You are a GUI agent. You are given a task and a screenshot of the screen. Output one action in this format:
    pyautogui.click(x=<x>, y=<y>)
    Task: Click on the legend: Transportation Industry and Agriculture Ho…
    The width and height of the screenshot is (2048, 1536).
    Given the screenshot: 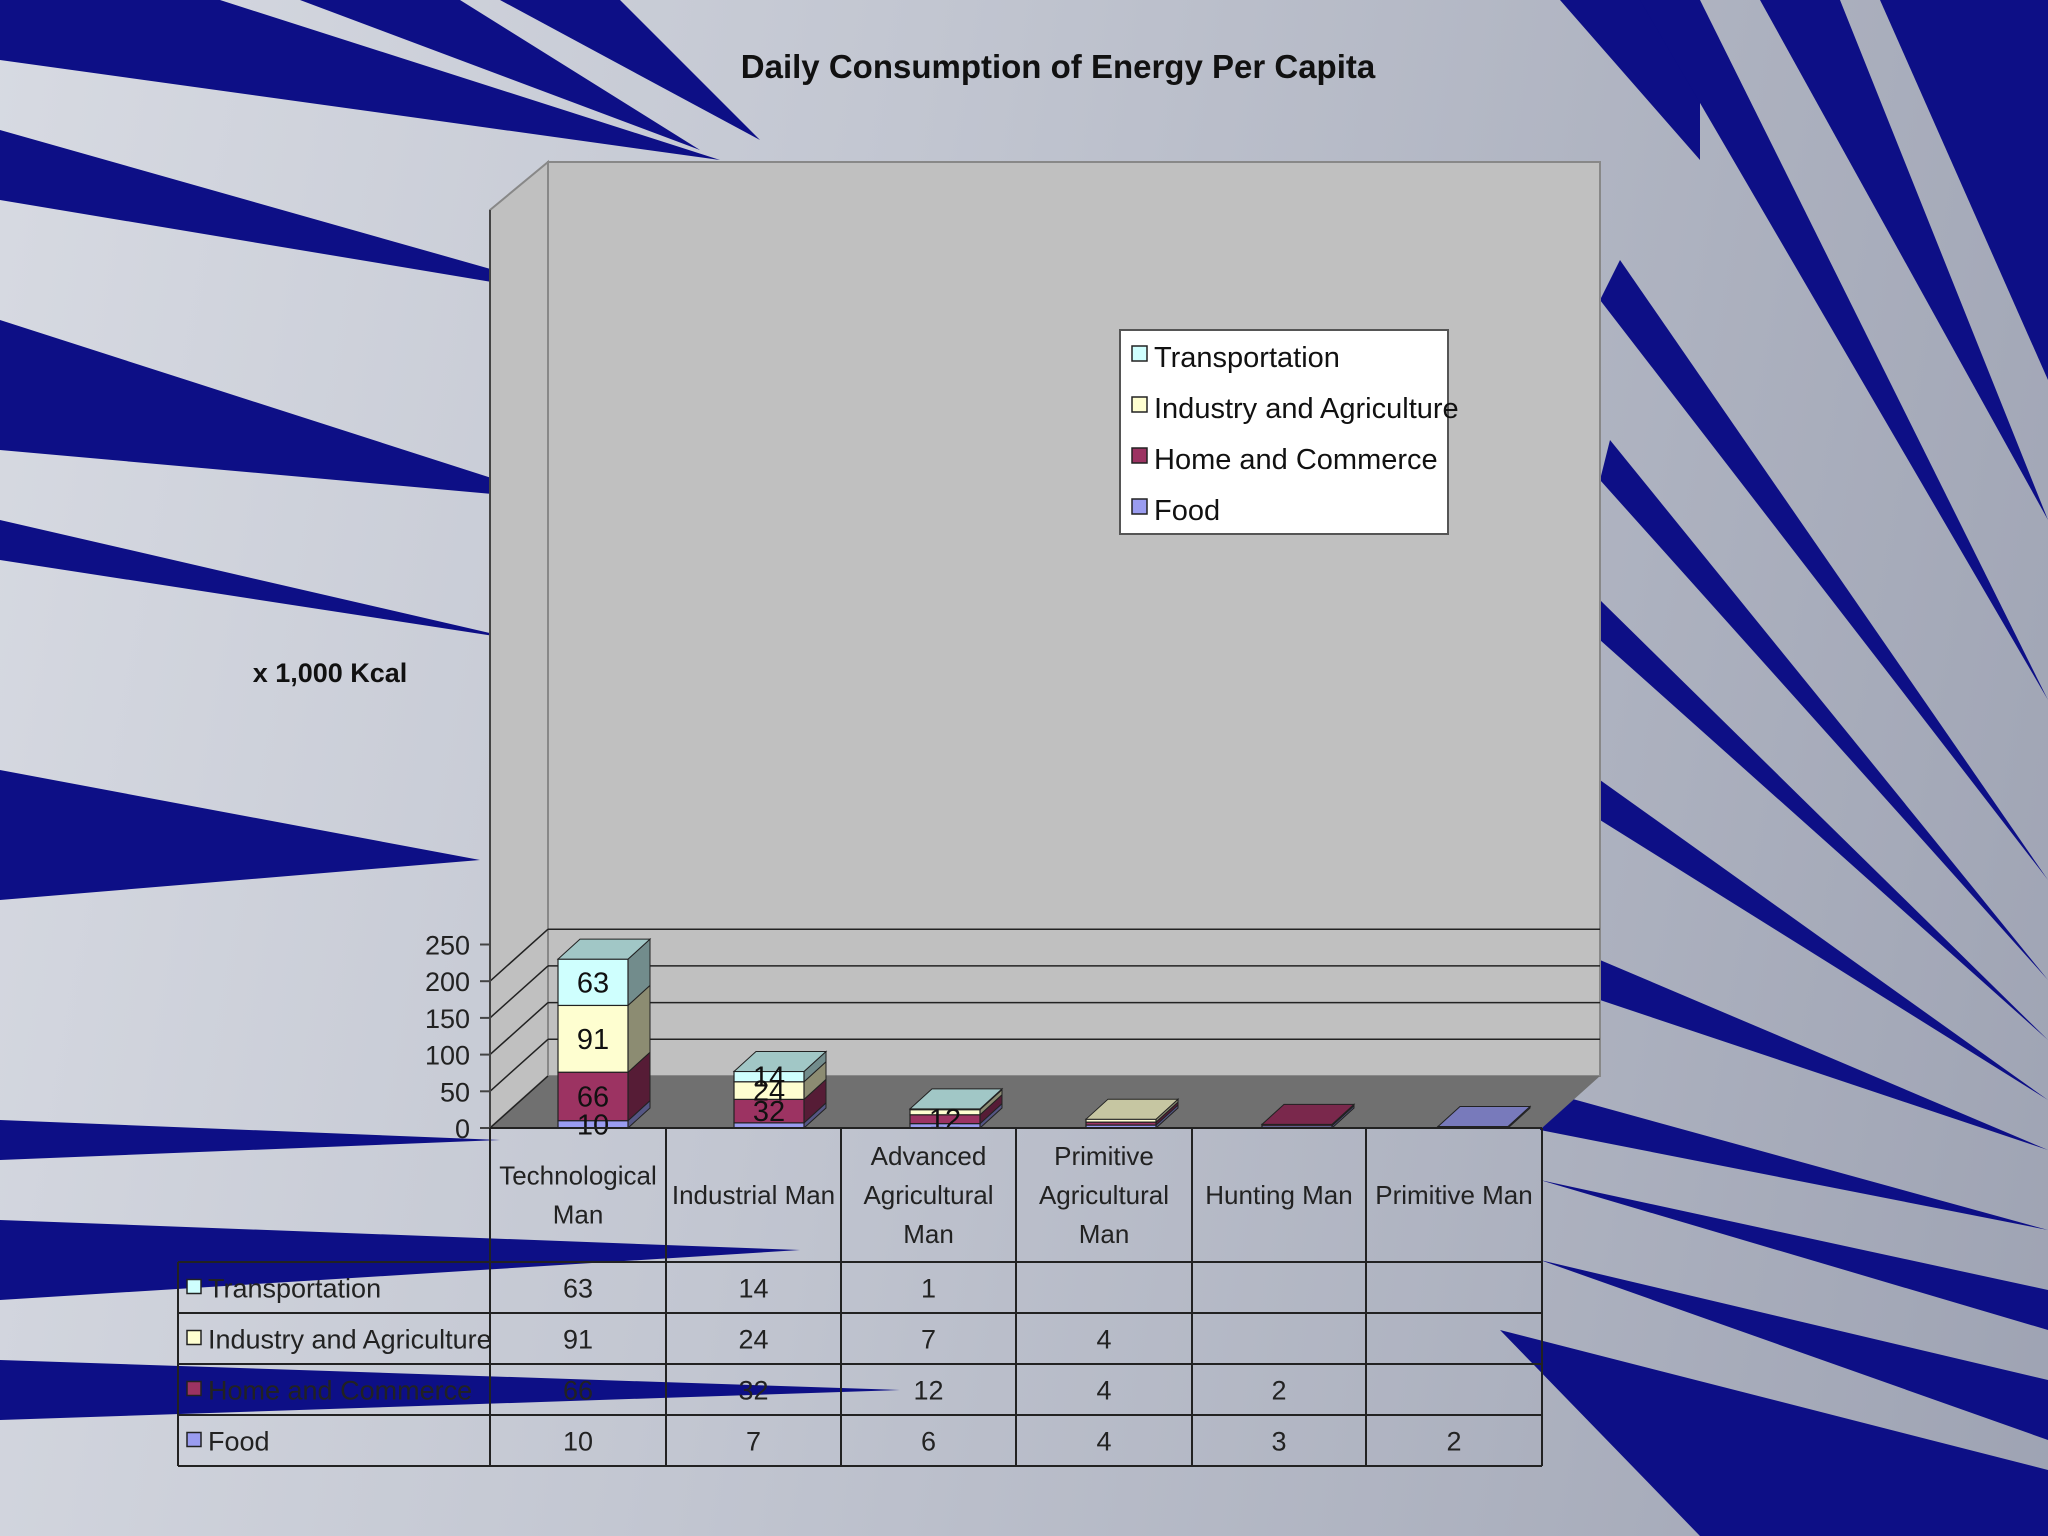 What is the action you would take?
    pyautogui.click(x=1289, y=432)
    